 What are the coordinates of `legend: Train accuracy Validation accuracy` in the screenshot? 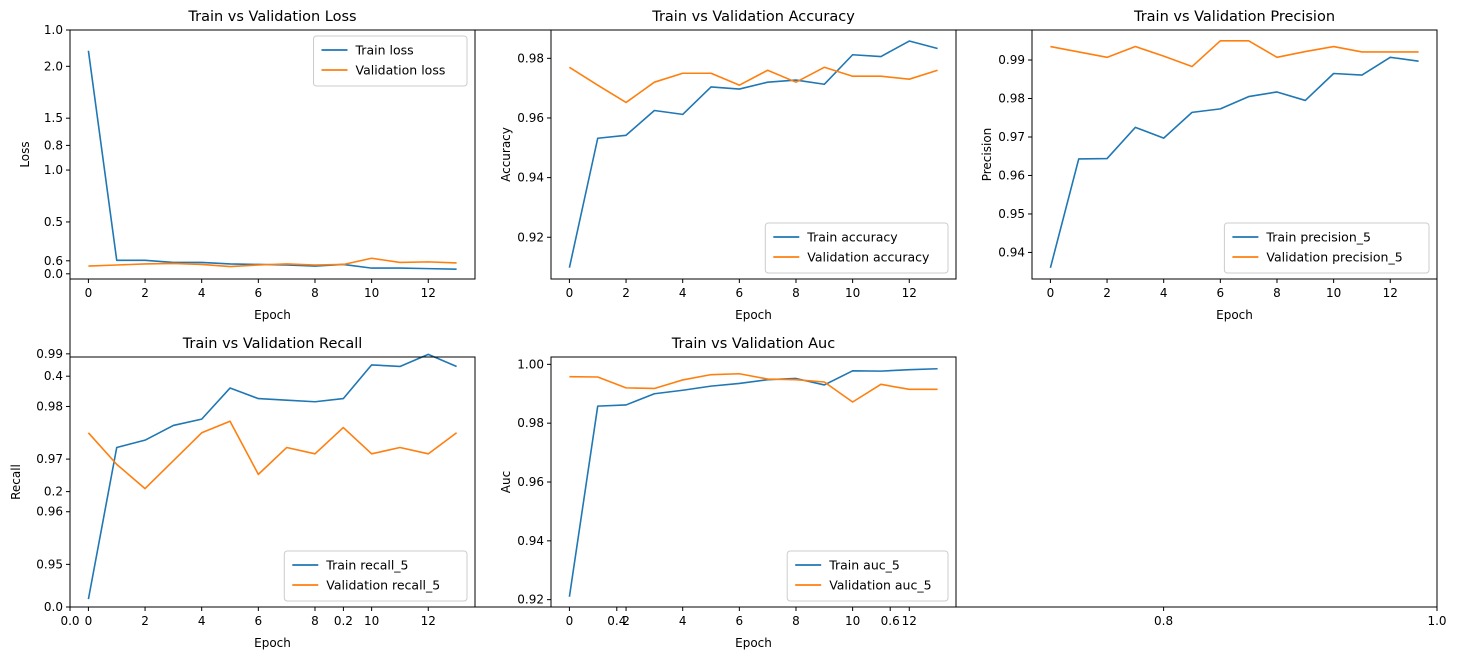 It's located at (856, 248).